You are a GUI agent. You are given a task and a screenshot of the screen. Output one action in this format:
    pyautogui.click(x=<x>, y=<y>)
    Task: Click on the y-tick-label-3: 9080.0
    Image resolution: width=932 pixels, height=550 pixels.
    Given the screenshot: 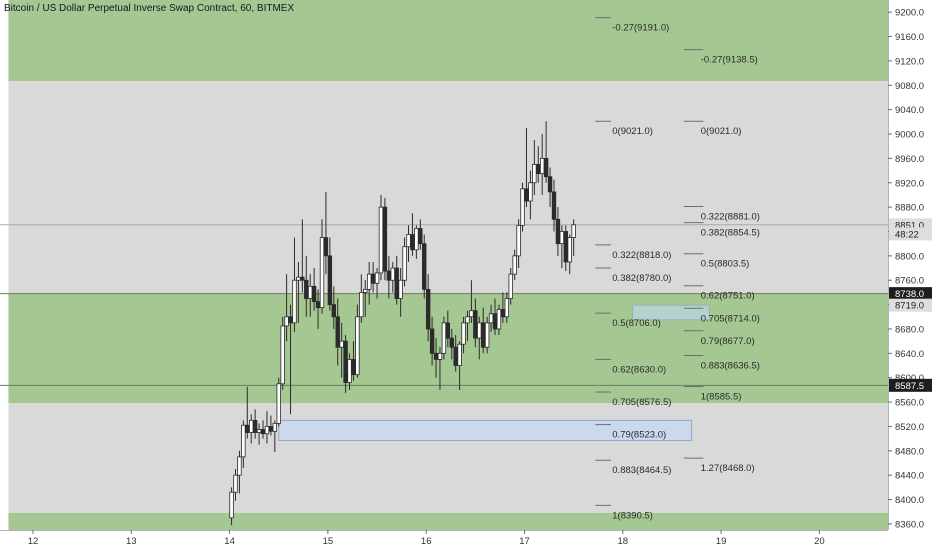 What is the action you would take?
    pyautogui.click(x=909, y=86)
    